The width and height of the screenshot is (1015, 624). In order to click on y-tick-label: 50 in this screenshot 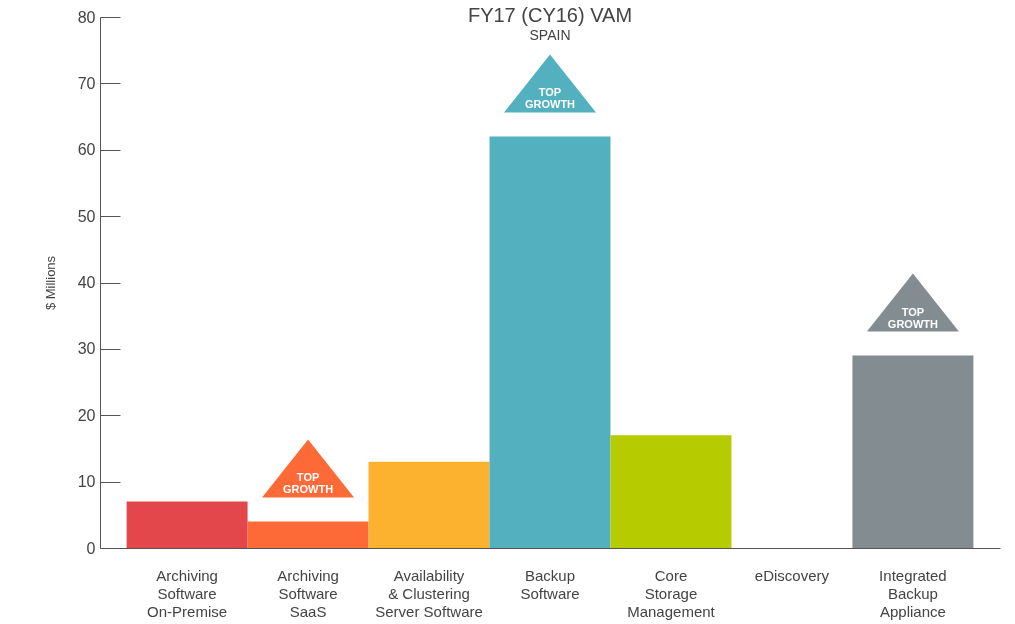, I will do `click(86, 216)`.